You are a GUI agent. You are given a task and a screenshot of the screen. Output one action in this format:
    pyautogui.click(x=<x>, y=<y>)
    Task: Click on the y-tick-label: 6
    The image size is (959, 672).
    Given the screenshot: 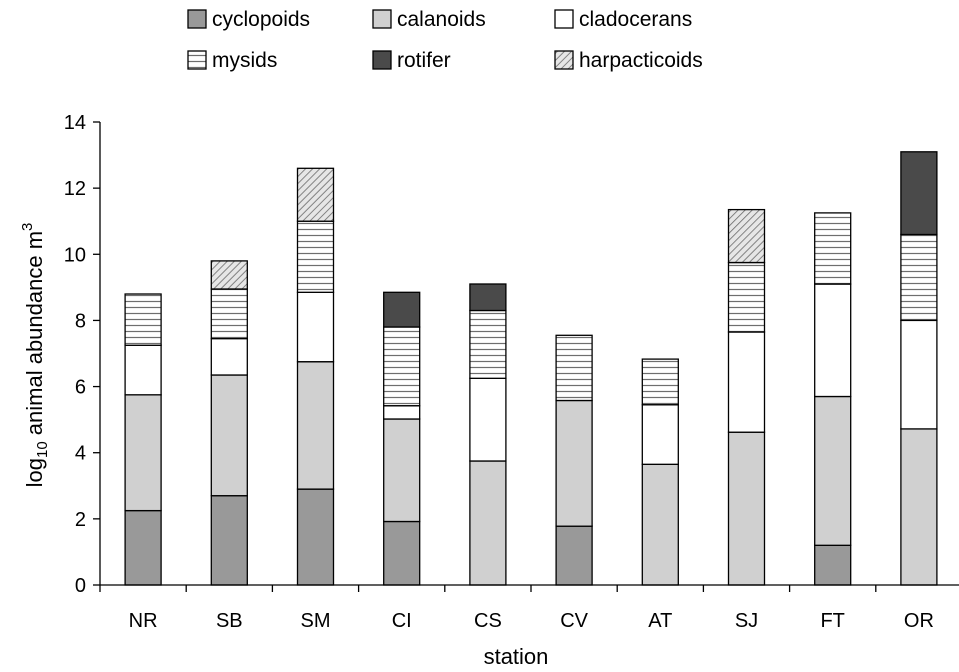 What is the action you would take?
    pyautogui.click(x=80, y=388)
    